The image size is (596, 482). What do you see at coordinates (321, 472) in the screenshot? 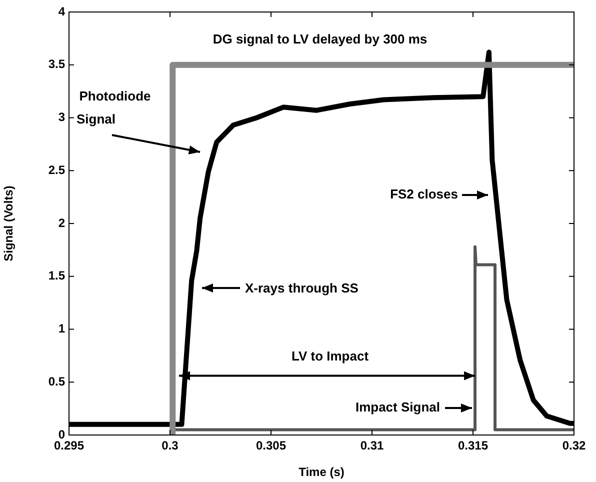
I see `x-axis-title: Time (s)` at bounding box center [321, 472].